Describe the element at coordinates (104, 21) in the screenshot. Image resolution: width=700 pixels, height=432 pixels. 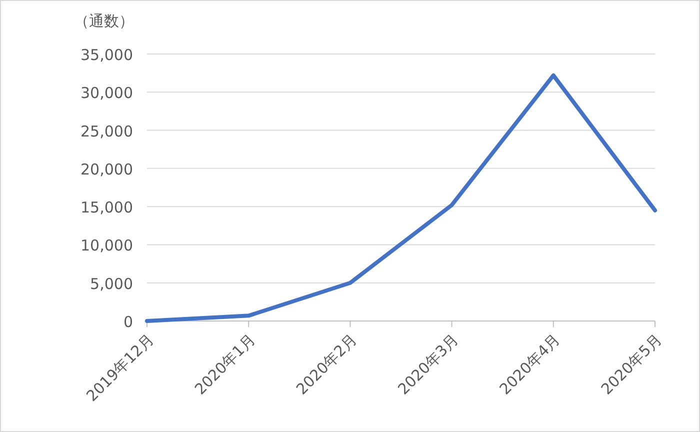
I see `y-axis-title: （通数）` at that location.